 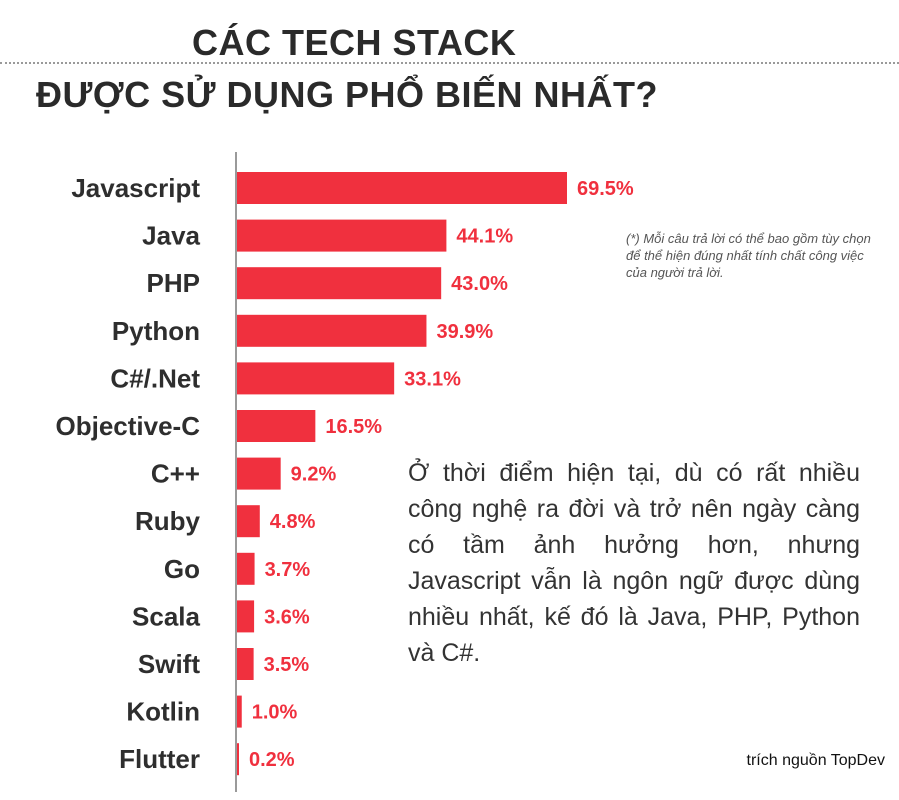 I want to click on category-label: Objective-C, so click(x=128, y=426).